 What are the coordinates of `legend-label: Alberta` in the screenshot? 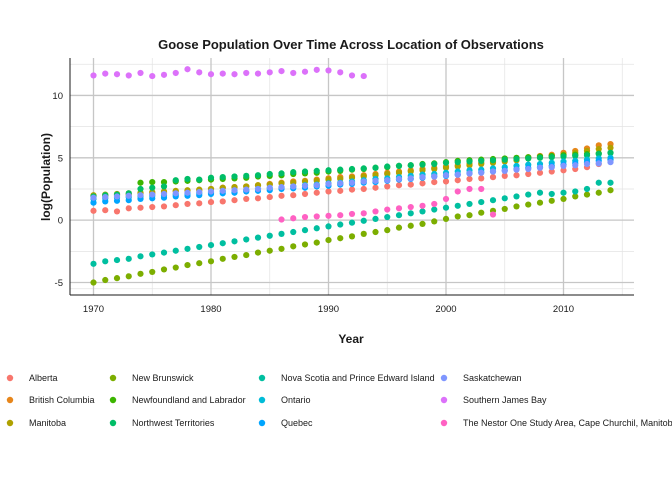 It's located at (43, 378).